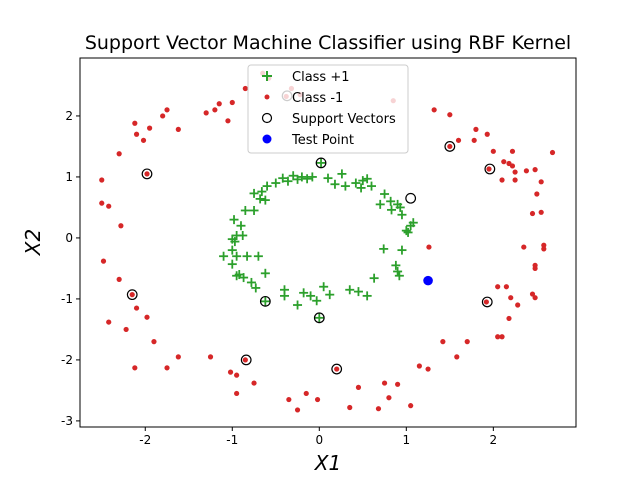 This screenshot has width=640, height=480. I want to click on y-tick-label: -3, so click(67, 421).